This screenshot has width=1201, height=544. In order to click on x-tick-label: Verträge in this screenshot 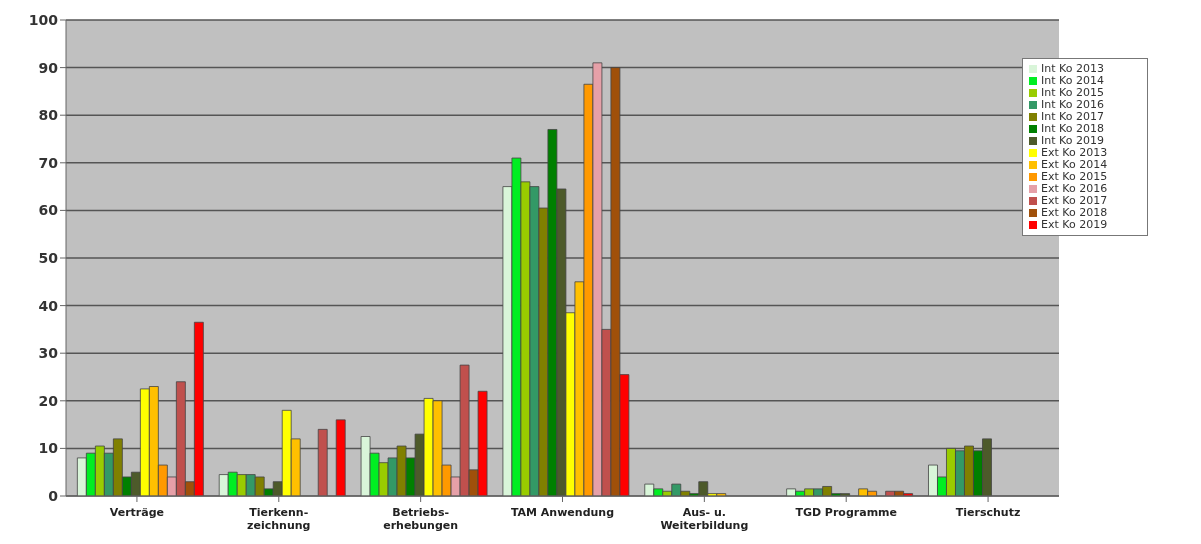, I will do `click(137, 512)`.